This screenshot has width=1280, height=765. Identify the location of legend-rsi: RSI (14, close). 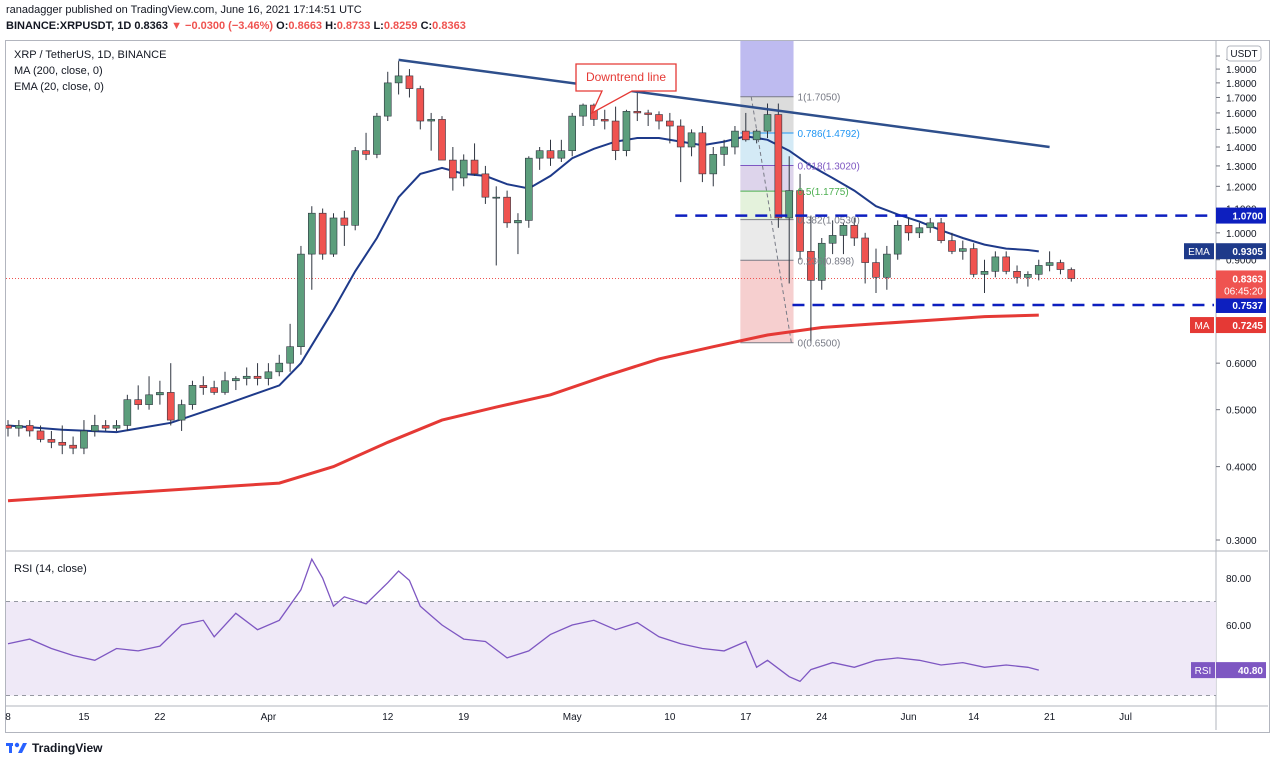
(50, 569).